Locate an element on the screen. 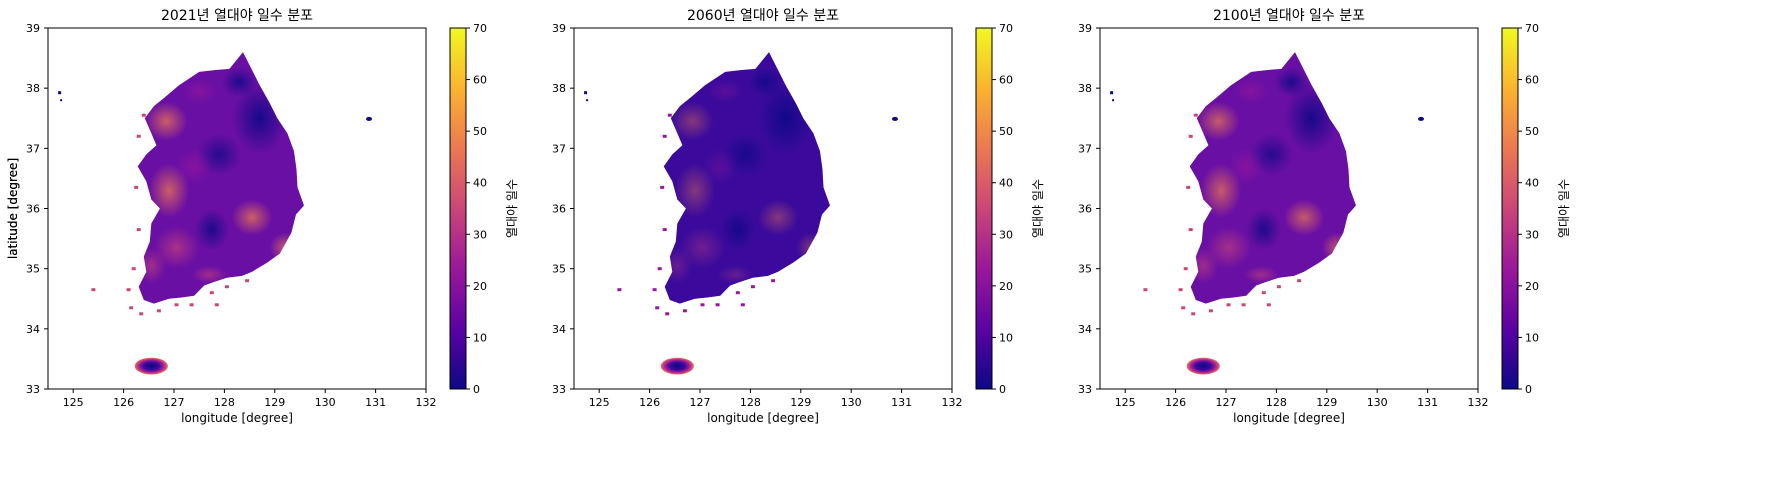 This screenshot has height=490, width=1772. colorbar-tick-label: 50 is located at coordinates (480, 131).